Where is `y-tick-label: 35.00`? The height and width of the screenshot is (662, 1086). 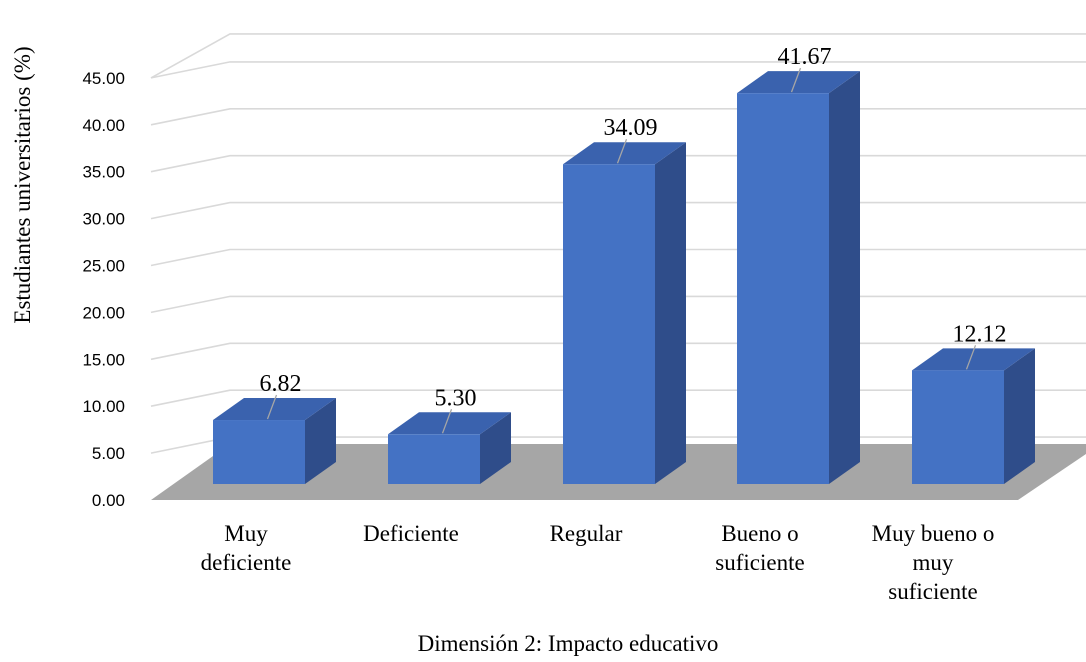 y-tick-label: 35.00 is located at coordinates (103, 172).